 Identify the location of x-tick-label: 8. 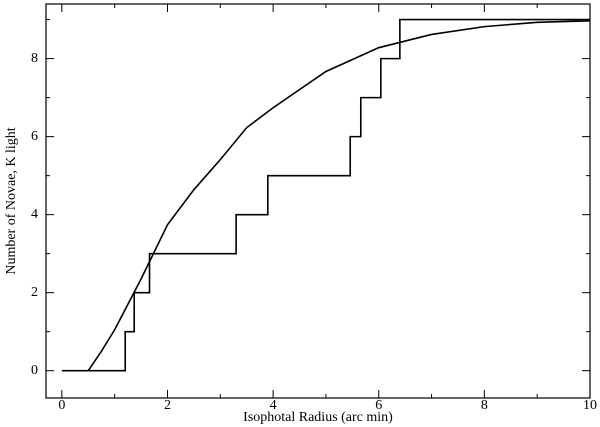
(484, 405).